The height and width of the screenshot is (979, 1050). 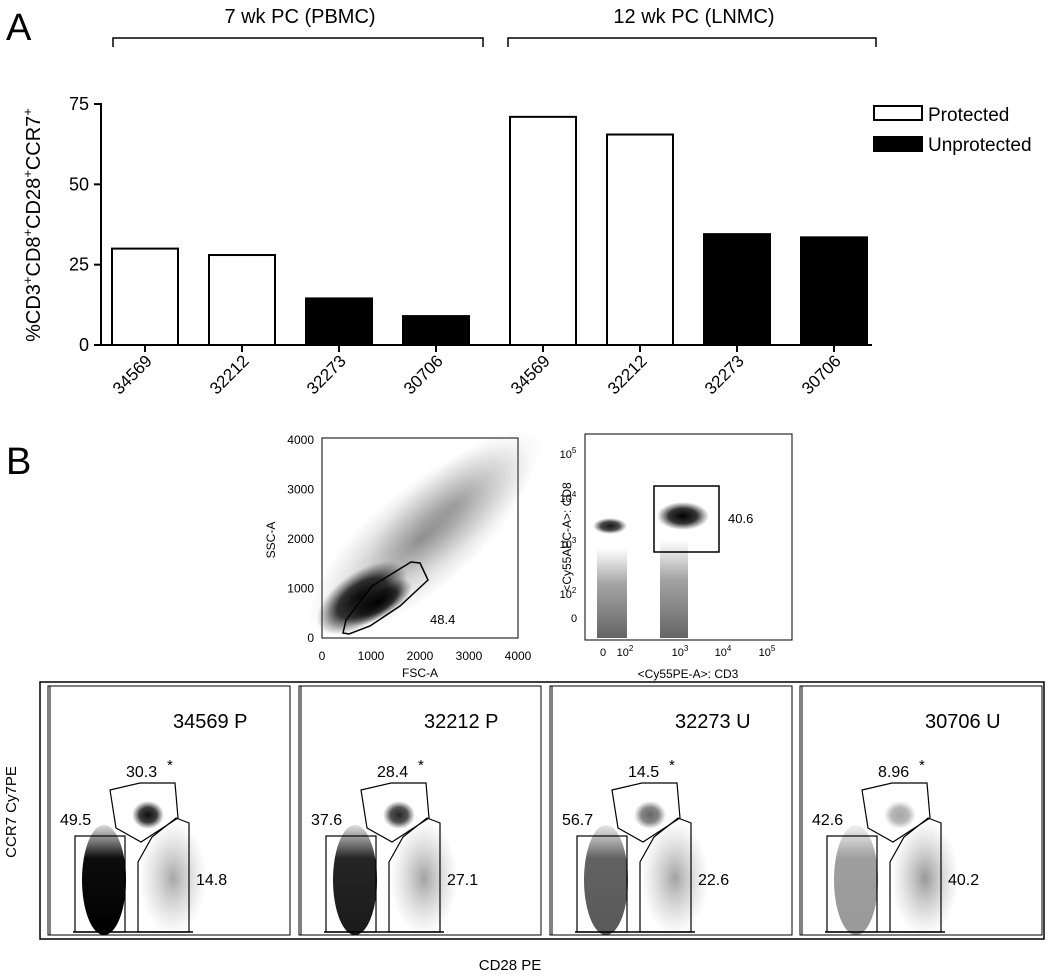 I want to click on ssc-fsc-xlabel: FSC-A, so click(x=420, y=673).